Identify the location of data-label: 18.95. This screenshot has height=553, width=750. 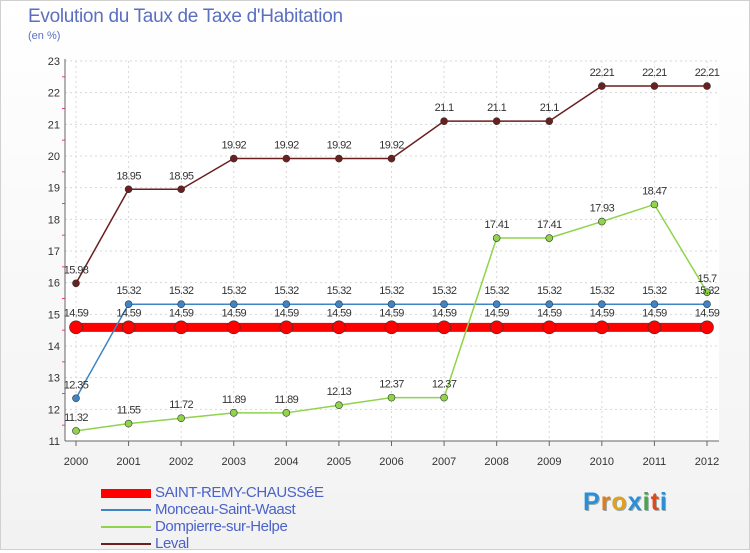
(128, 176).